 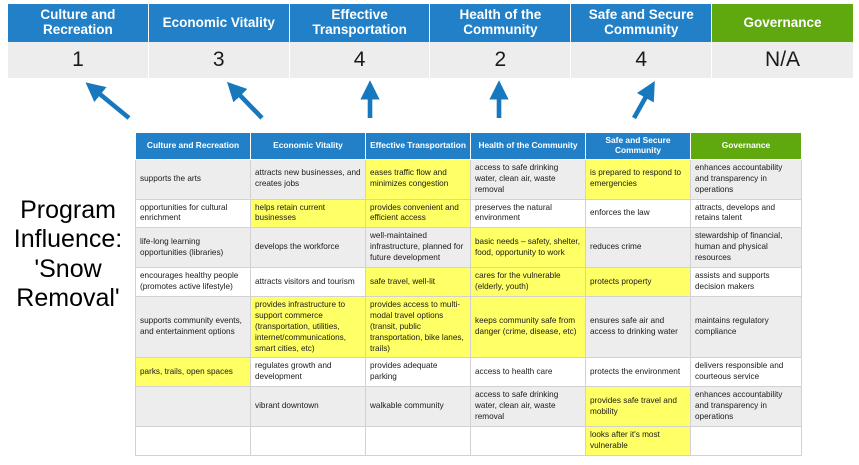 I want to click on scorecard-header-label: Culture and Recreation, so click(x=78, y=23).